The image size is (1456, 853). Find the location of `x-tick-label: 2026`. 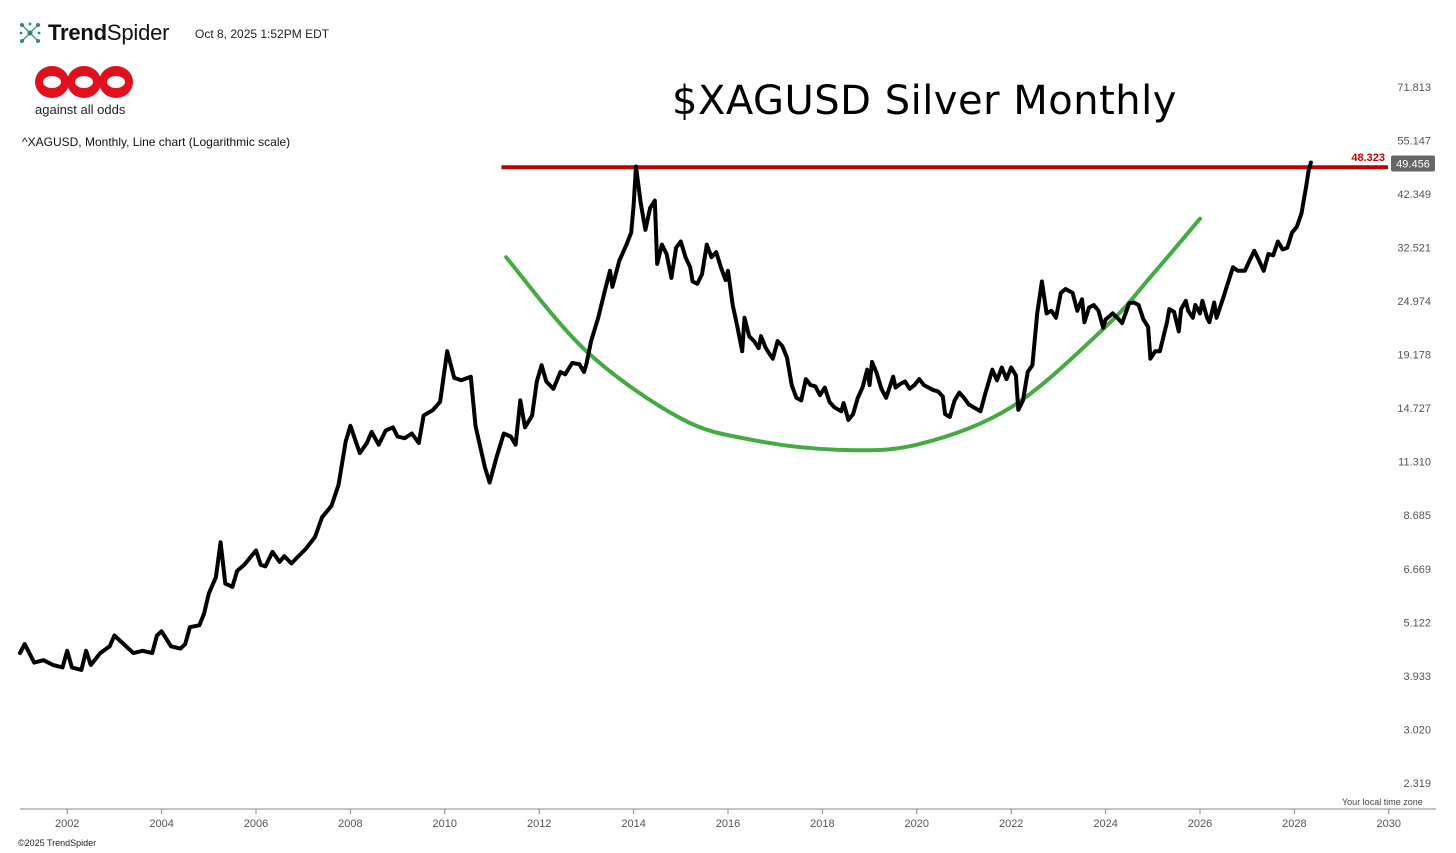

x-tick-label: 2026 is located at coordinates (1200, 824).